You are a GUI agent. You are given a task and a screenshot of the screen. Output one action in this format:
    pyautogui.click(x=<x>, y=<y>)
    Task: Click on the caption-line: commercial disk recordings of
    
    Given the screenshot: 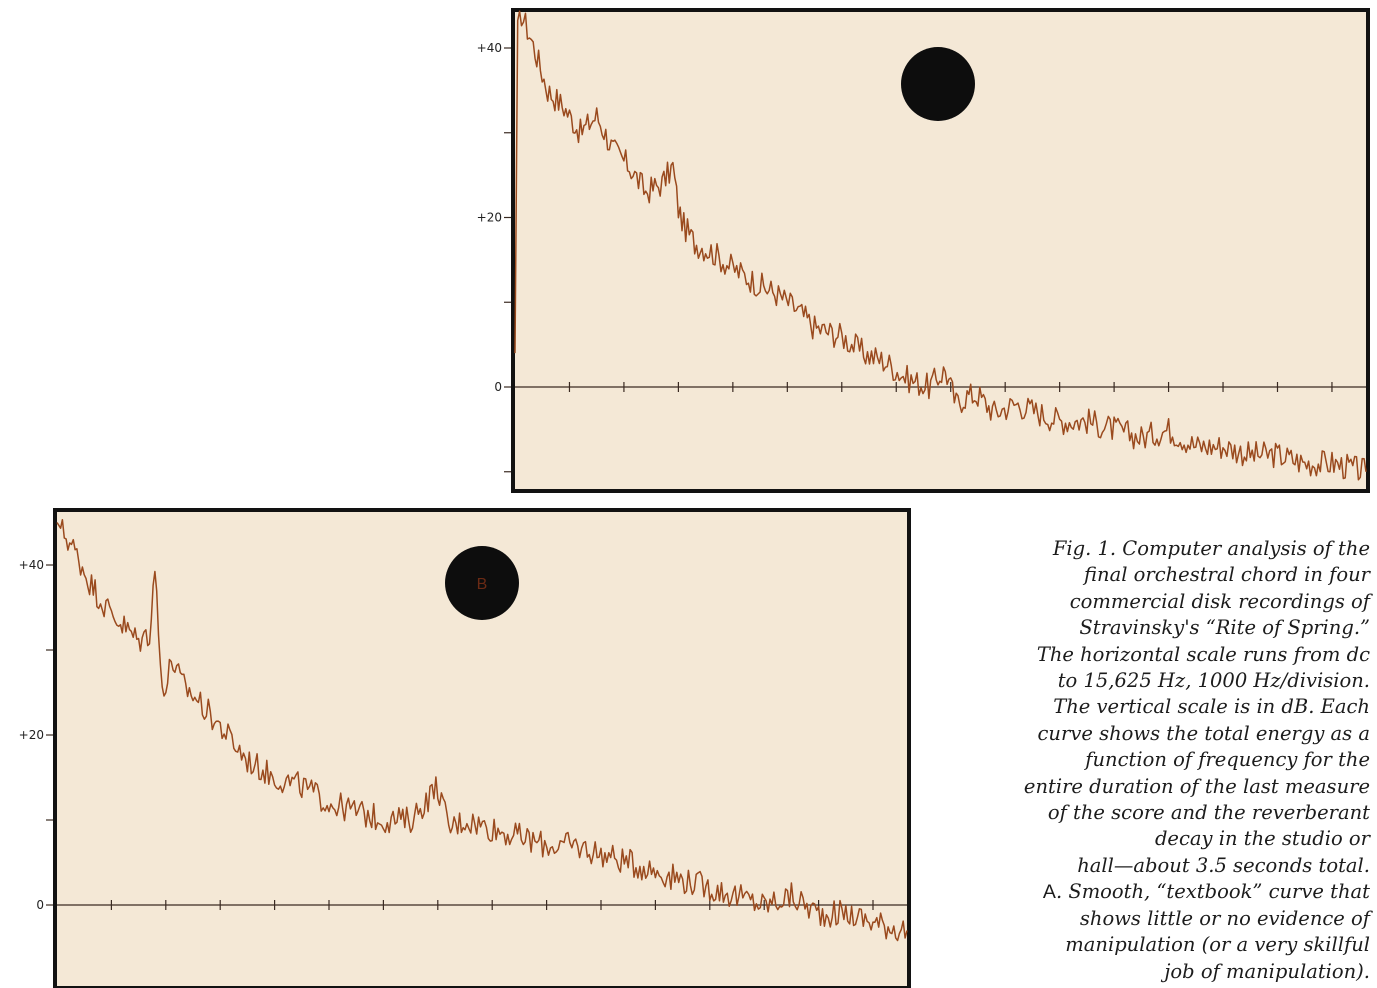 What is the action you would take?
    pyautogui.click(x=1219, y=601)
    